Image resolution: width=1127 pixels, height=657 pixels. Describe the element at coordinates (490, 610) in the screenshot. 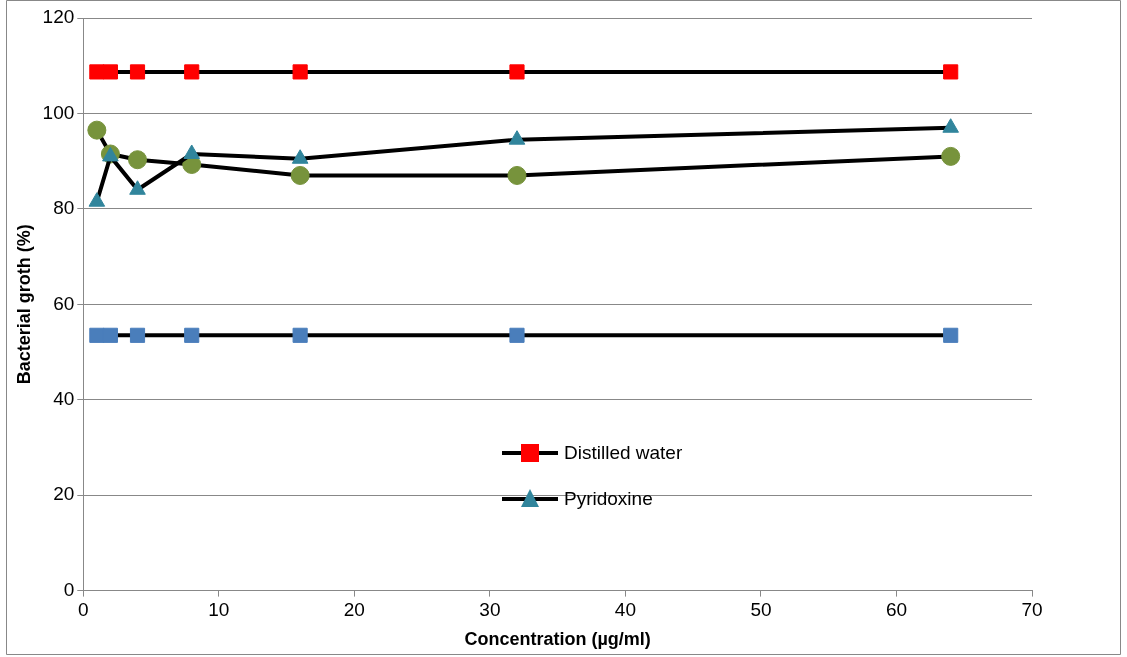

I see `x-tick-label: 30` at that location.